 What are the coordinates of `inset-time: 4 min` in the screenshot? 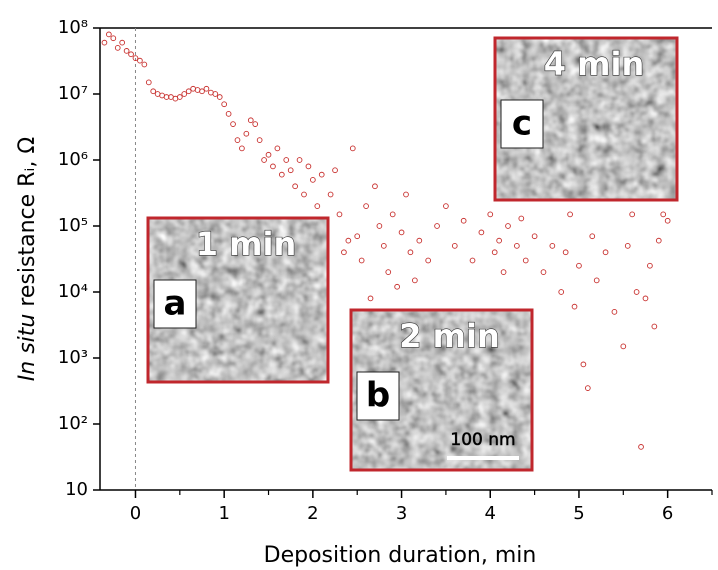 It's located at (594, 64).